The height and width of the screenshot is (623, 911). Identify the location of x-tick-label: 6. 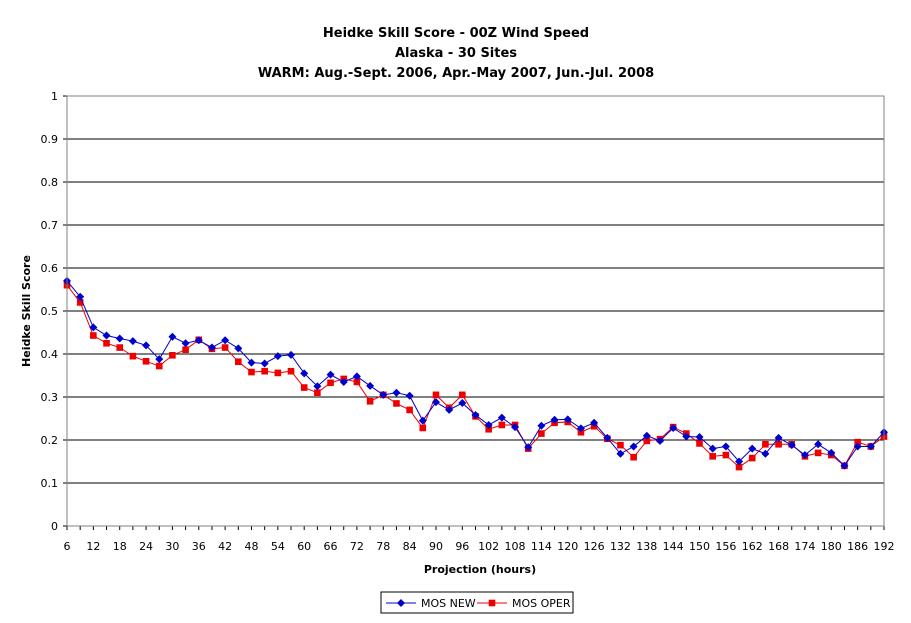
(67, 546).